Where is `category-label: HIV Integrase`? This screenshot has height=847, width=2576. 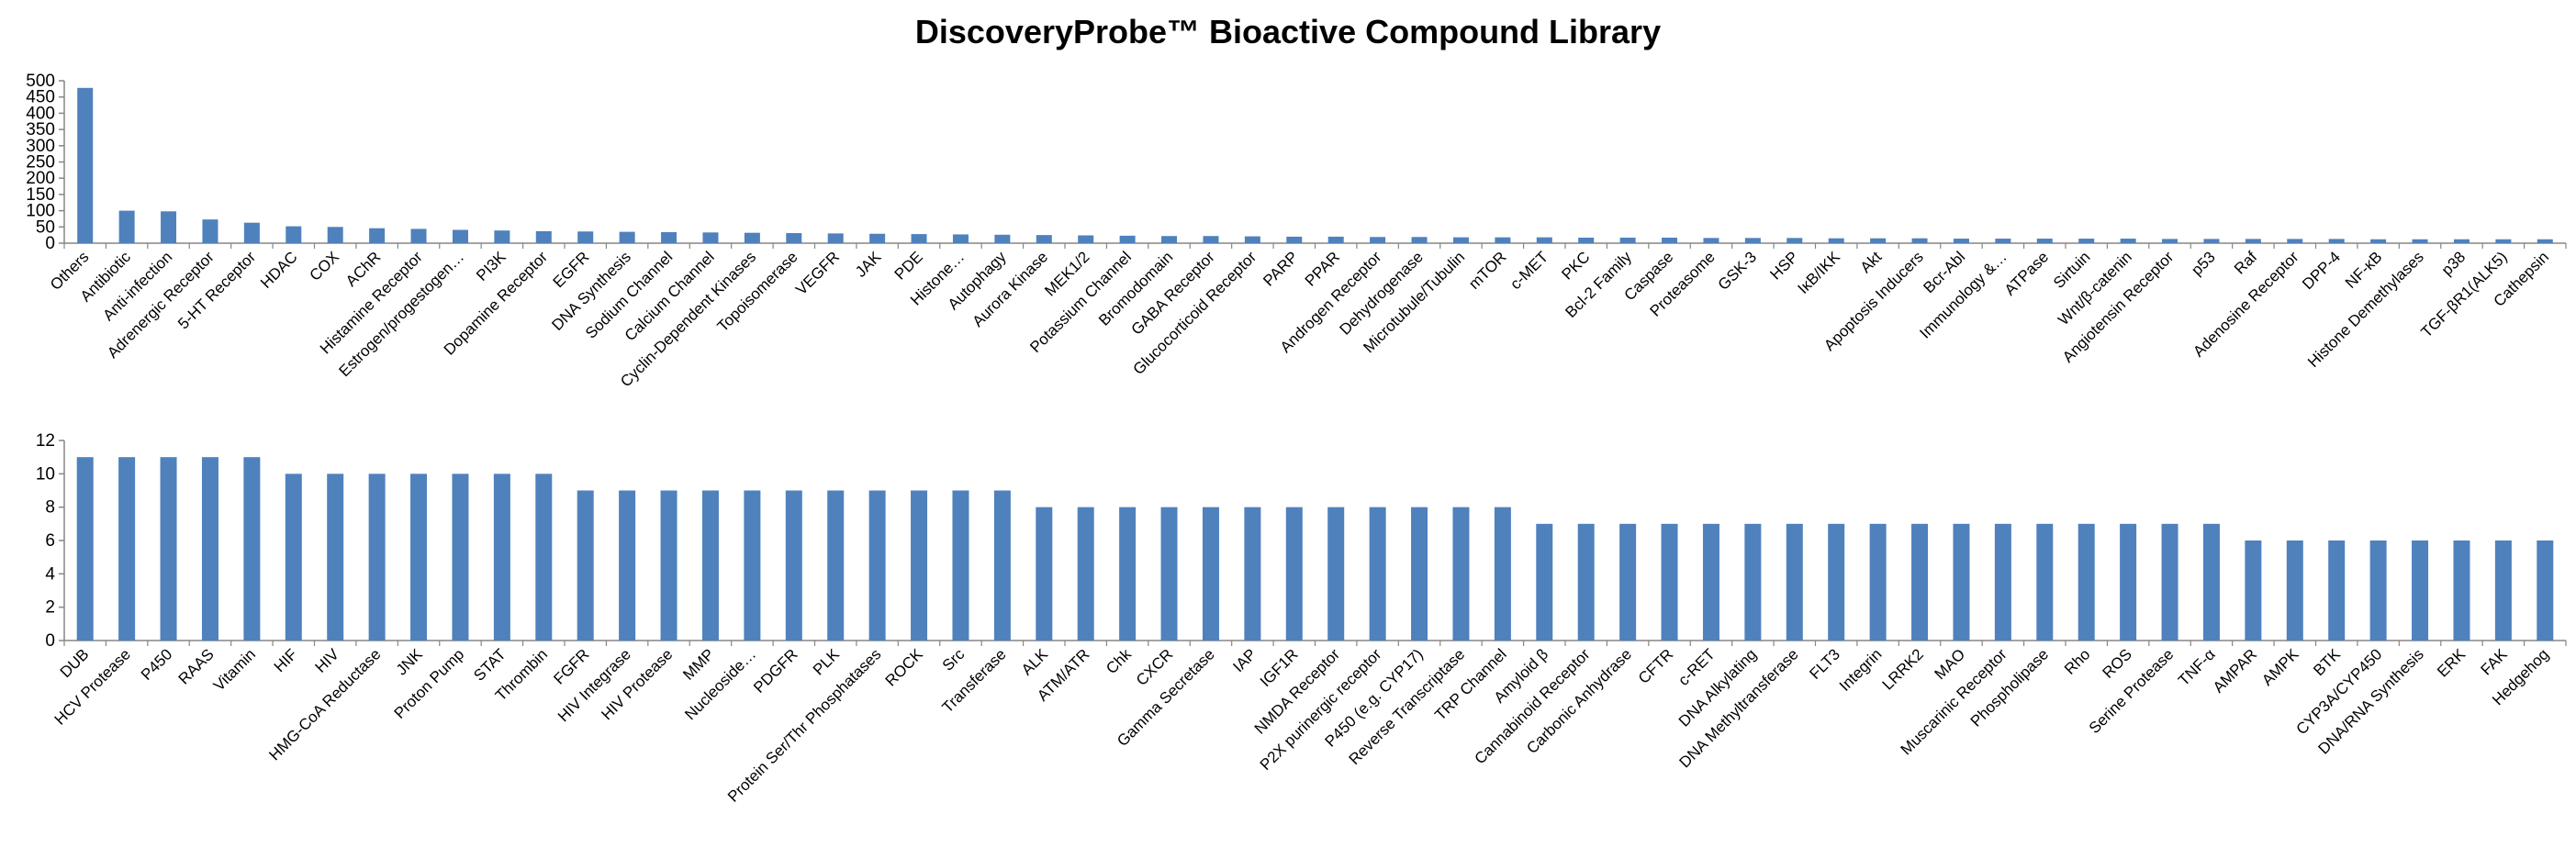 category-label: HIV Integrase is located at coordinates (594, 685).